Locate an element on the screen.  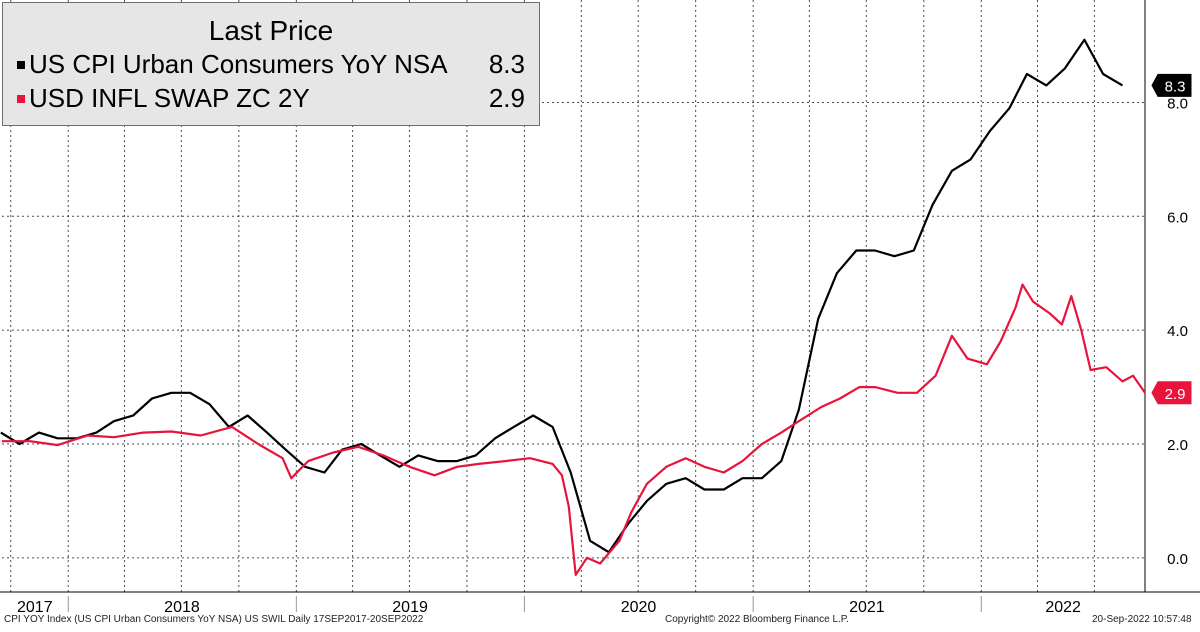
y-axis: 0.0 2.0 4.0 6.0 8.0 is located at coordinates (1166, 296).